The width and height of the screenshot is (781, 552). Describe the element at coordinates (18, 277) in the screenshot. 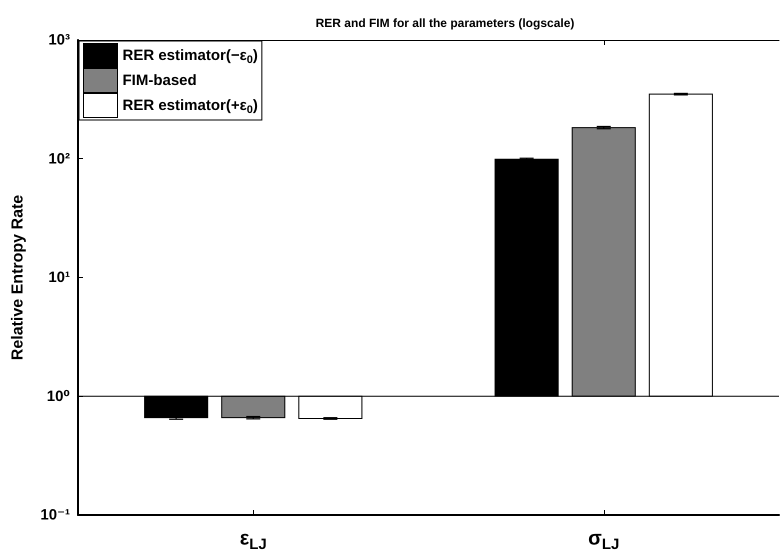

I see `y-axis-title: Relative Entropy Rate` at that location.